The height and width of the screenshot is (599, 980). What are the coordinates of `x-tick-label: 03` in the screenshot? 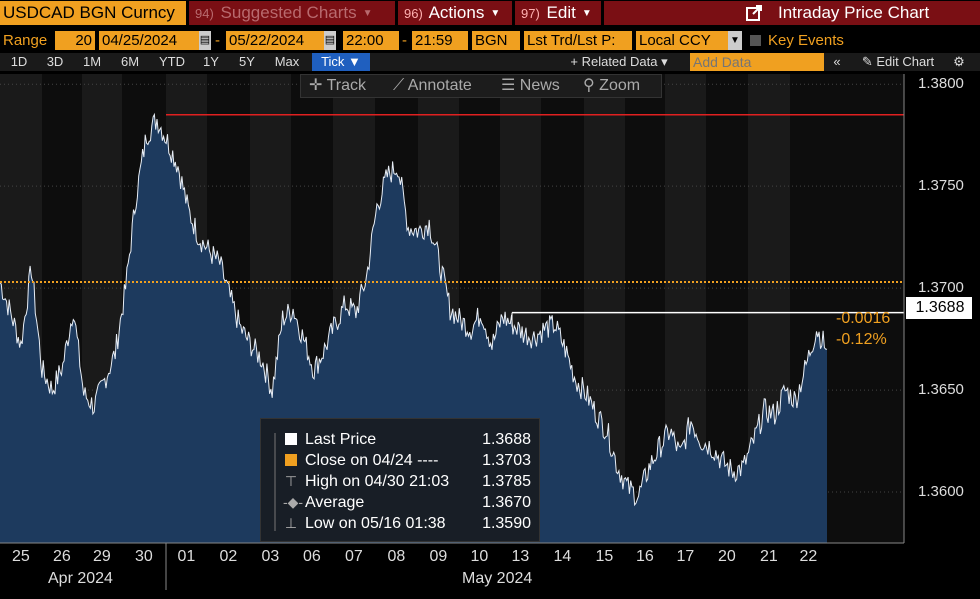 It's located at (270, 556).